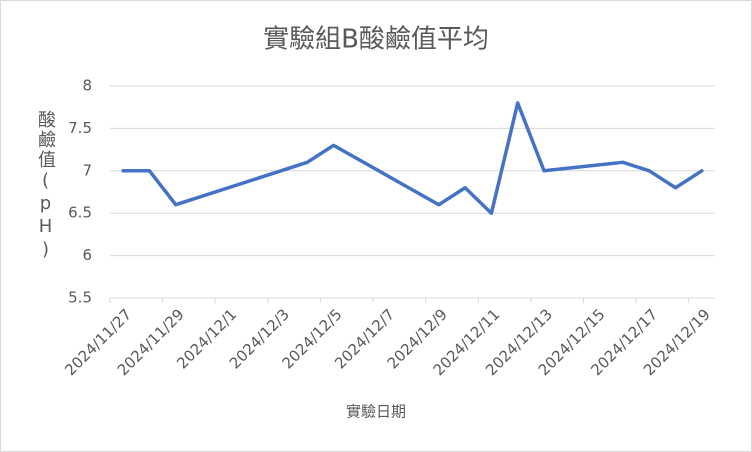 The image size is (752, 452). I want to click on y-tick-label: 6.5, so click(80, 213).